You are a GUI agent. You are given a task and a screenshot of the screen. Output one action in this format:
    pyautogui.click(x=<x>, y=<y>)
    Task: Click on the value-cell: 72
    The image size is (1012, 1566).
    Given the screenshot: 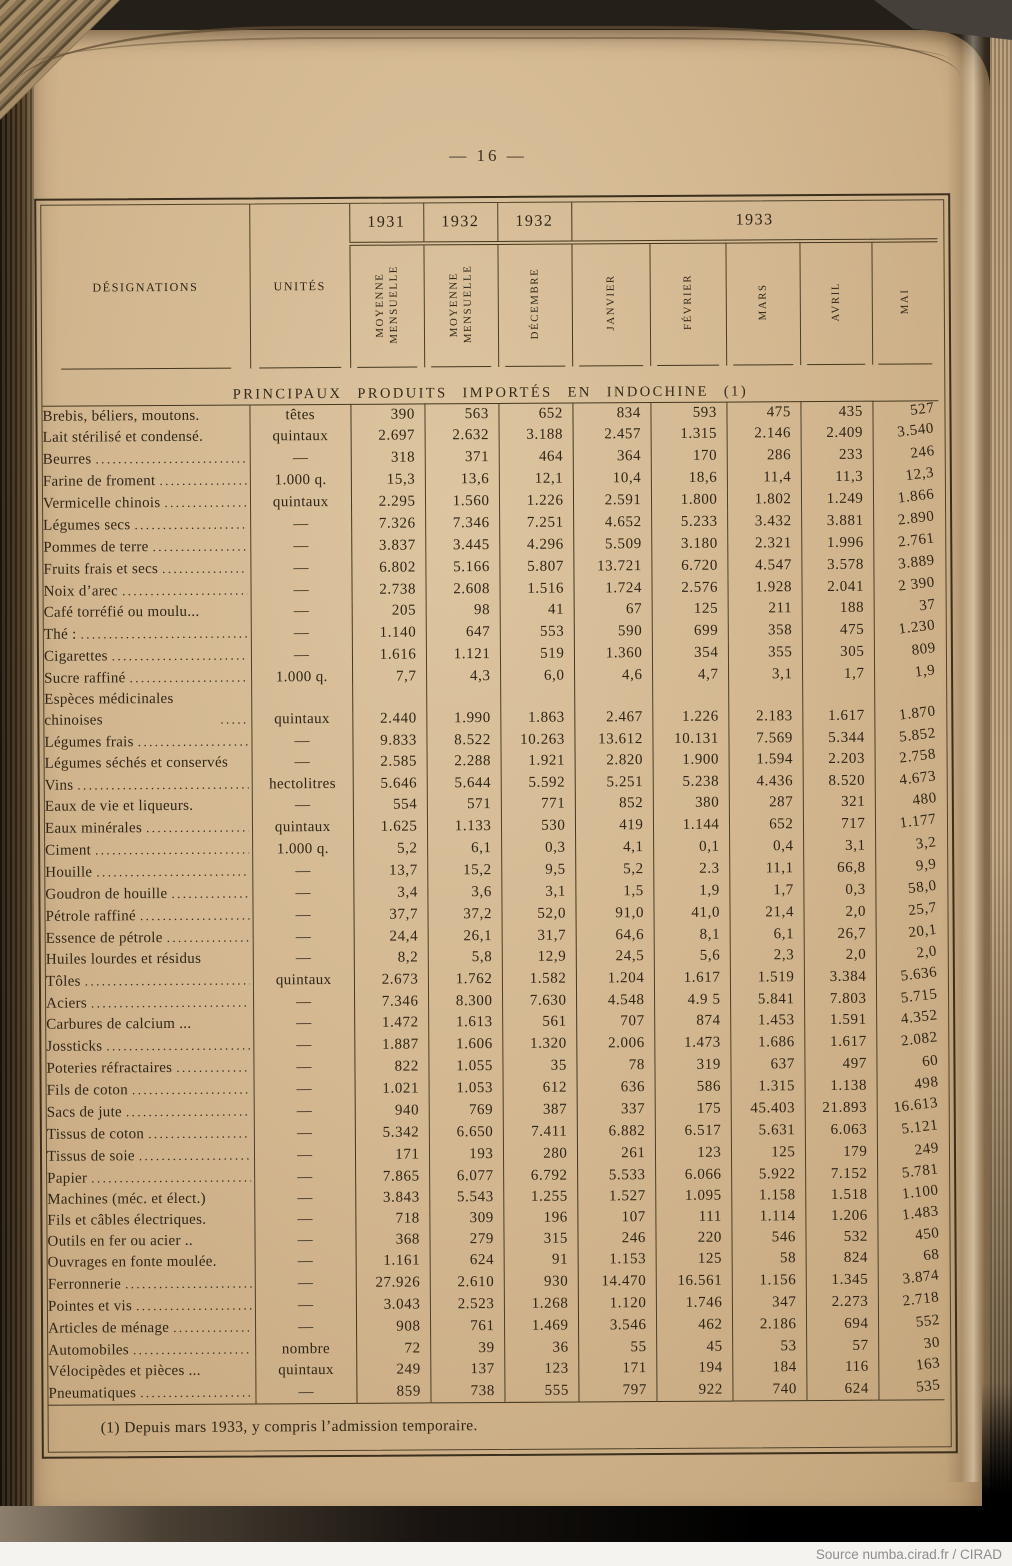 What is the action you would take?
    pyautogui.click(x=393, y=1348)
    